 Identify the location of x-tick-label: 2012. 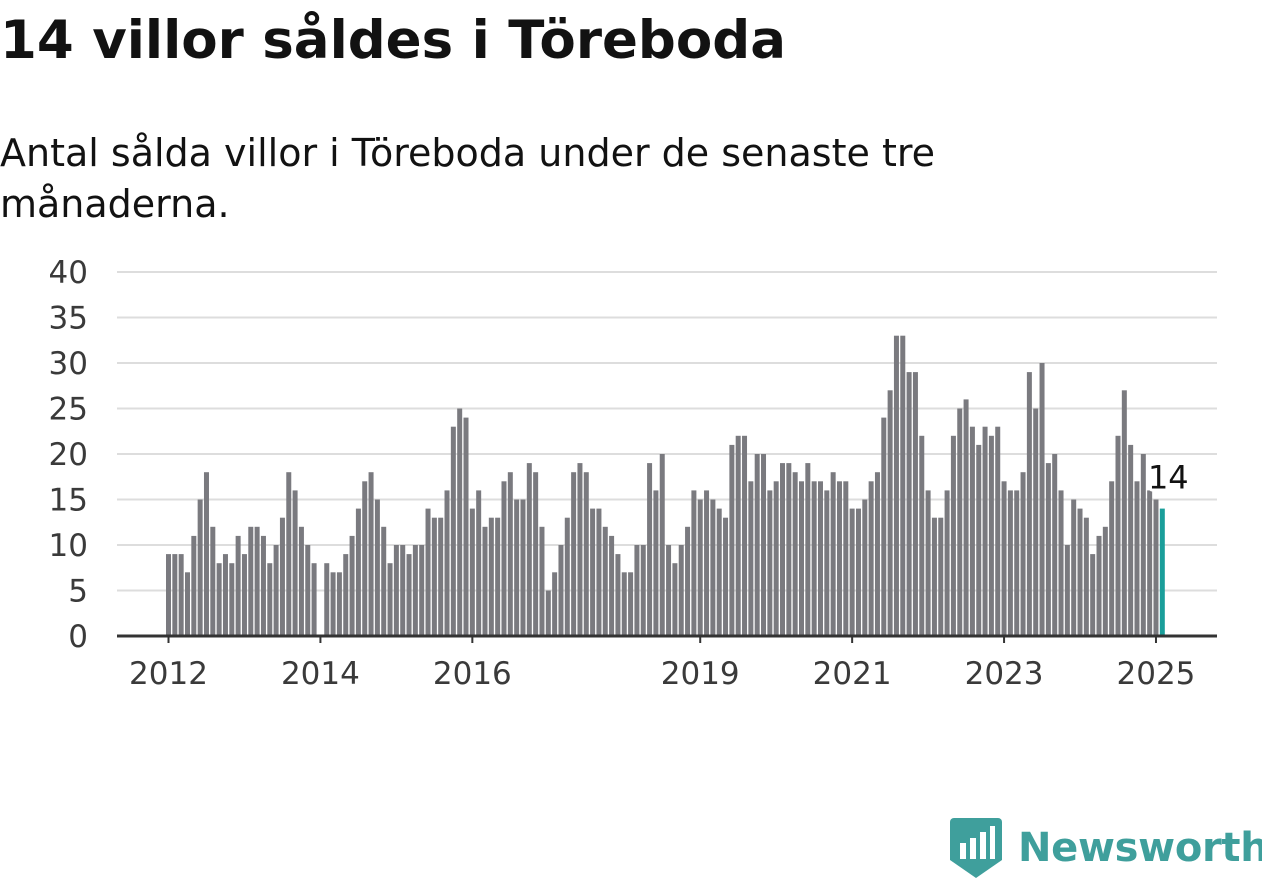
(168, 674).